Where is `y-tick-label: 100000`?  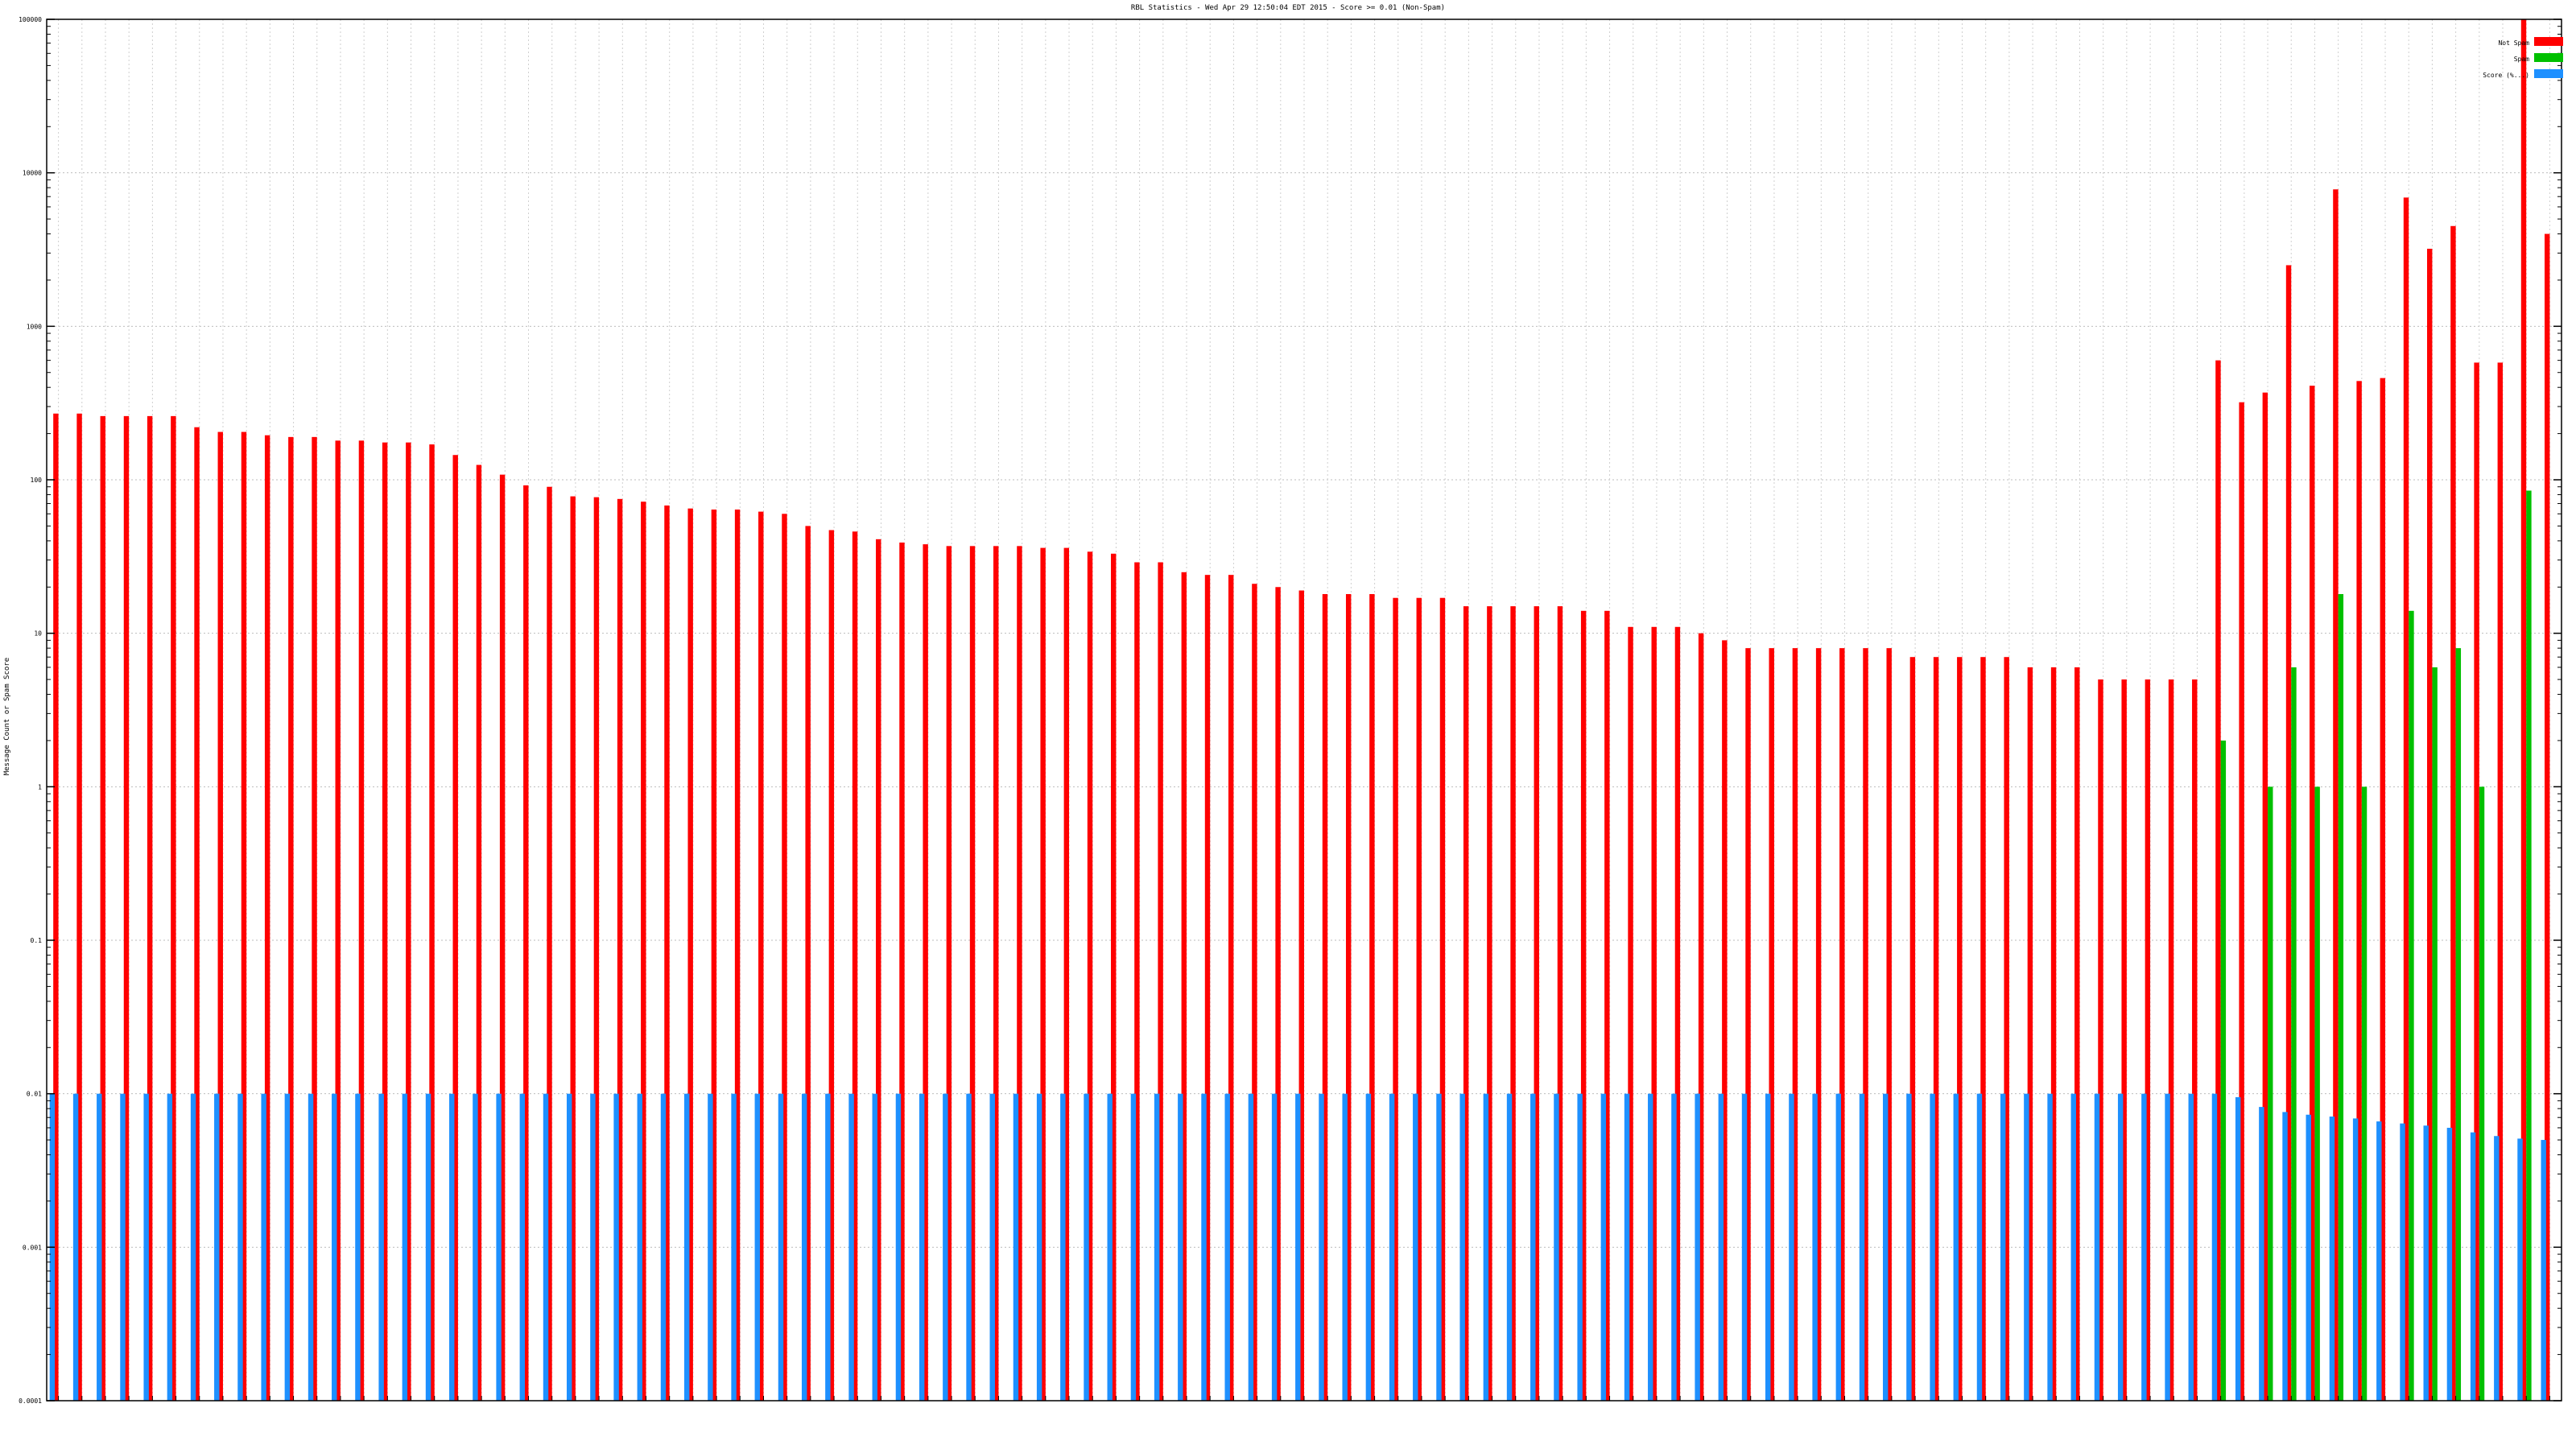 y-tick-label: 100000 is located at coordinates (30, 19).